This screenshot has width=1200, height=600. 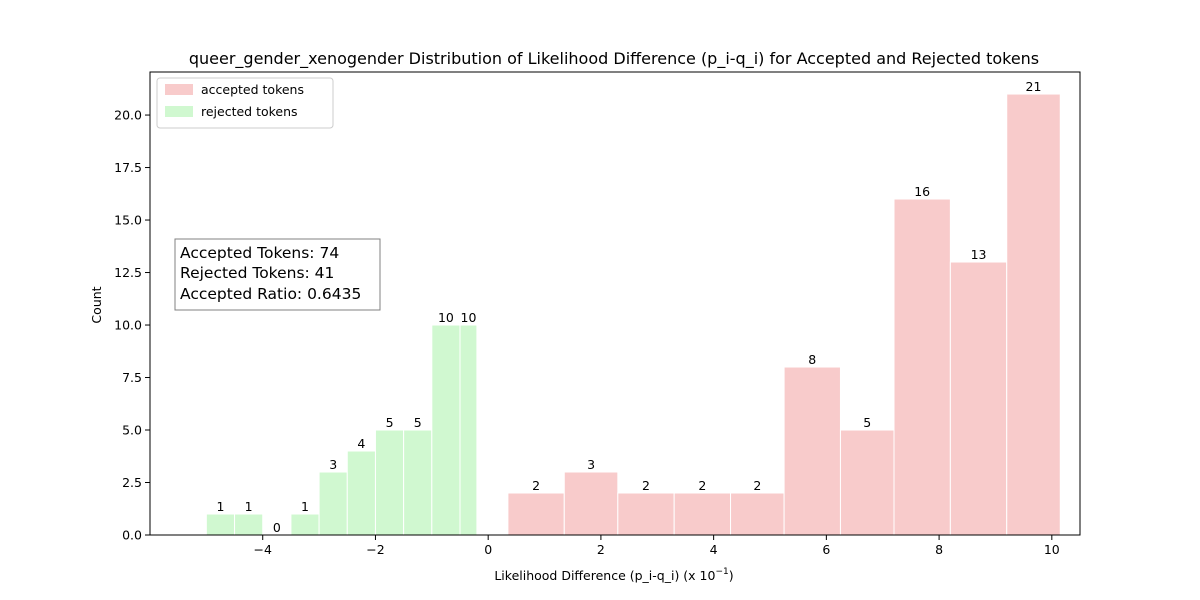 What do you see at coordinates (657, 546) in the screenshot?
I see `x-axis: −4 −2 0 2 4 6 8 10` at bounding box center [657, 546].